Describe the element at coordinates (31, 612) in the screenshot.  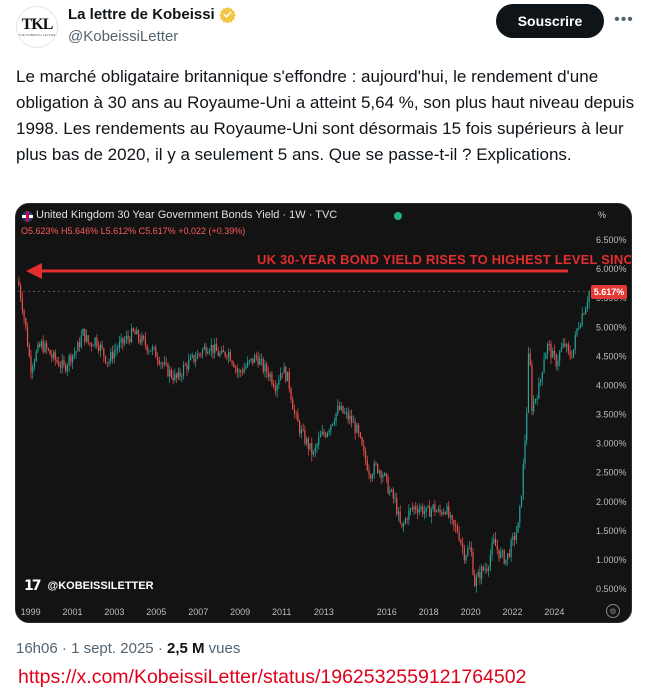
I see `x-tick-label: 1999` at that location.